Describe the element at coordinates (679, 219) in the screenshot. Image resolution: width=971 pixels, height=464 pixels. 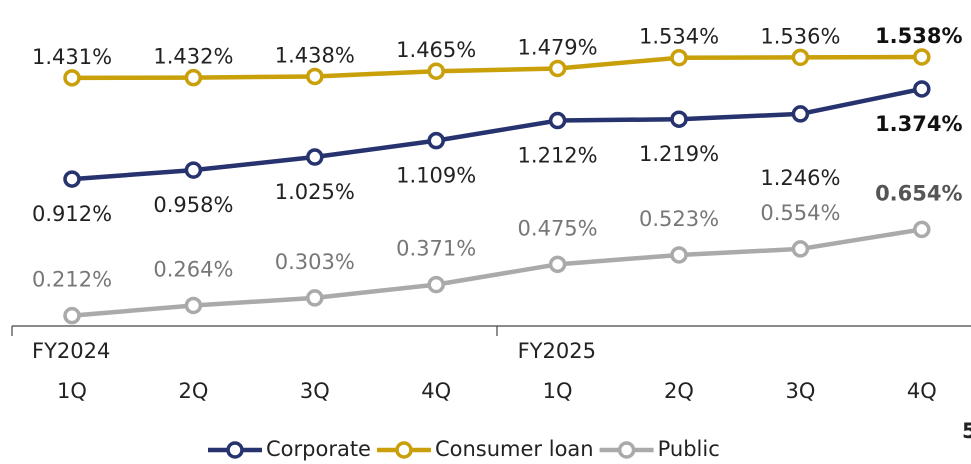
I see `data-label: 0.523%` at that location.